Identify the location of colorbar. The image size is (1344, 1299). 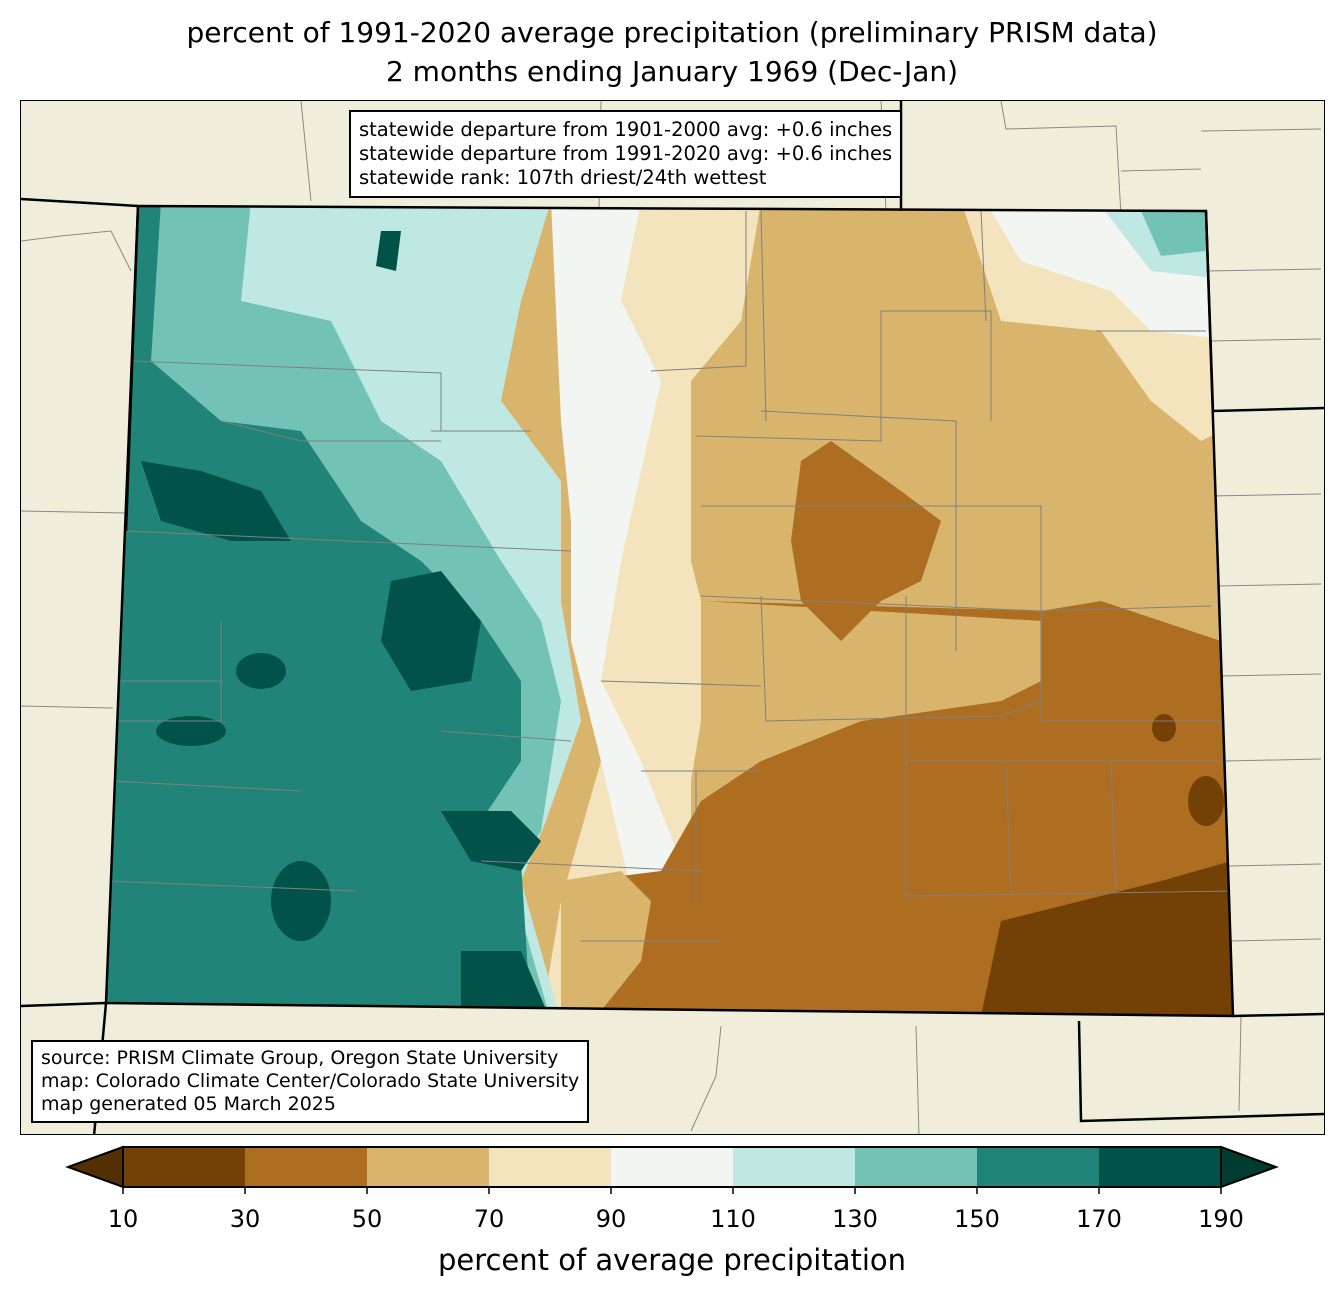
(672, 1169).